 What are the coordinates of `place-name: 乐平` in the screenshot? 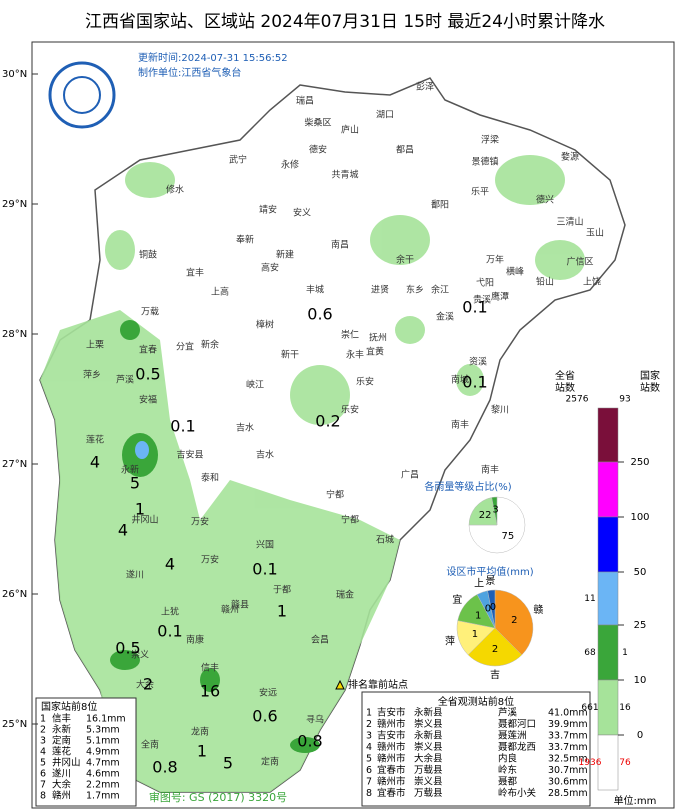 It's located at (480, 192).